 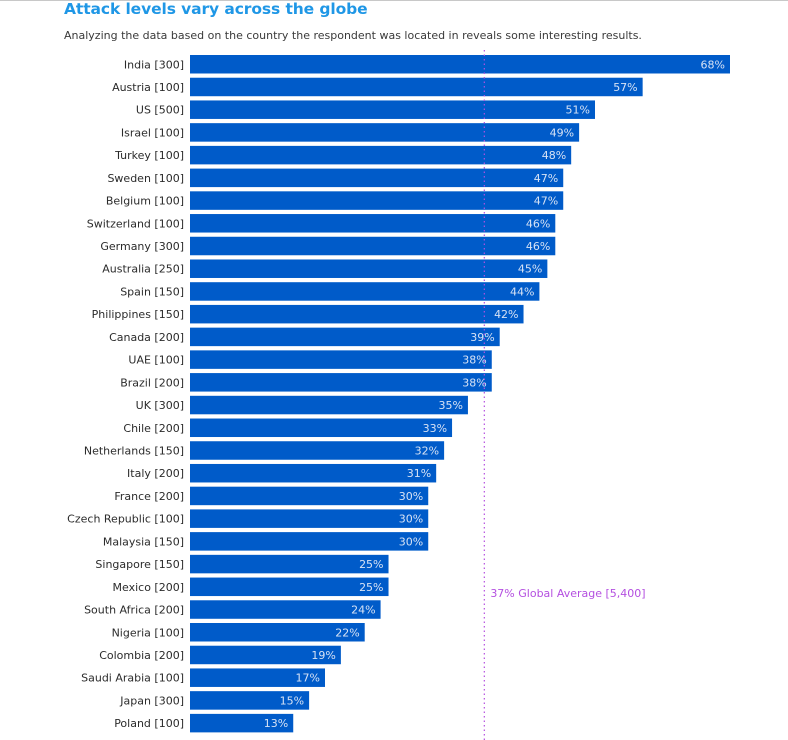 What do you see at coordinates (304, 337) in the screenshot?
I see `bar-row: Canada [200] 39%` at bounding box center [304, 337].